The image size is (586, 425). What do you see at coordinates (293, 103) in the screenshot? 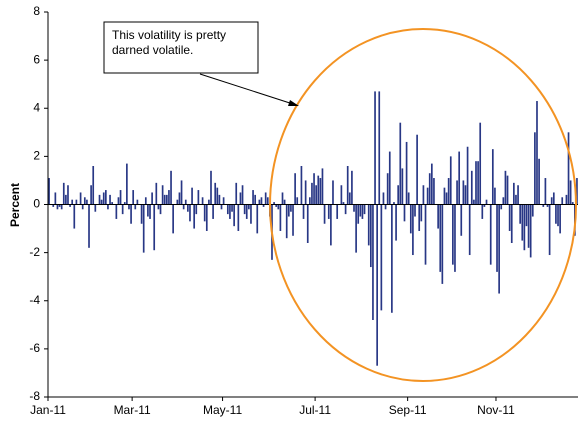
I see `arrow-head` at bounding box center [293, 103].